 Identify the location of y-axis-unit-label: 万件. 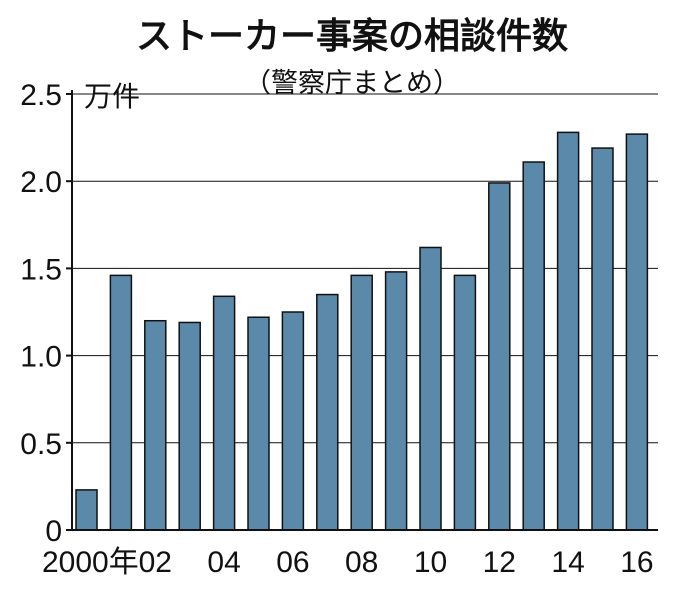
(112, 96).